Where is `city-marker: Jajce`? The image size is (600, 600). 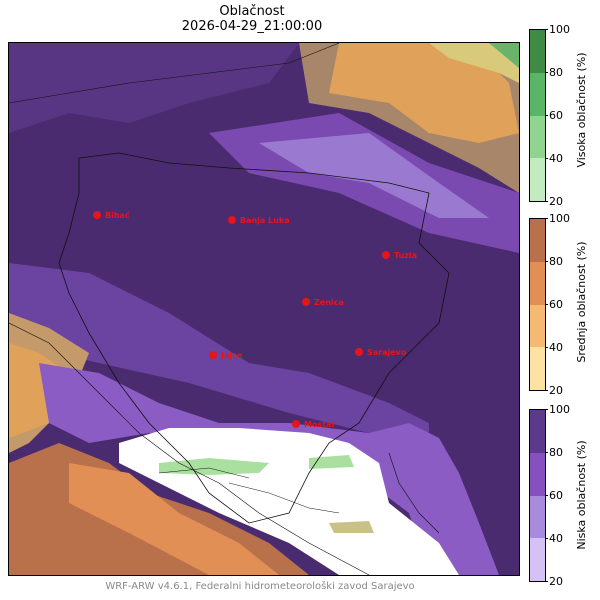
city-marker: Jajce is located at coordinates (226, 355).